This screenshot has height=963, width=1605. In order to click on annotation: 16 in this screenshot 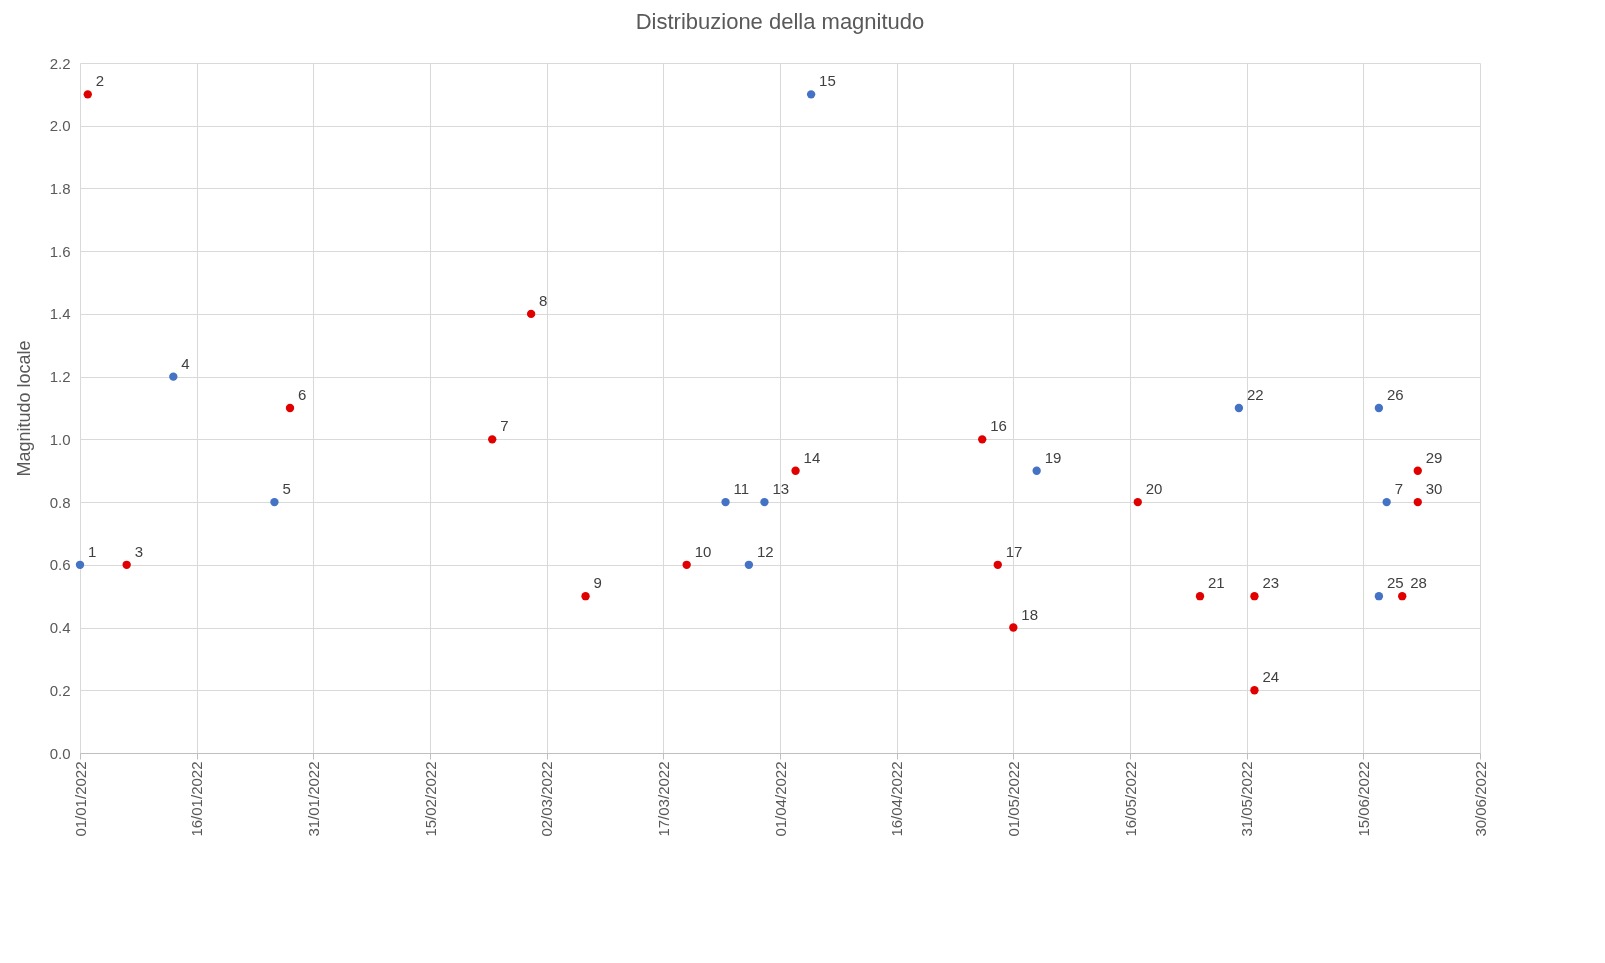, I will do `click(998, 426)`.